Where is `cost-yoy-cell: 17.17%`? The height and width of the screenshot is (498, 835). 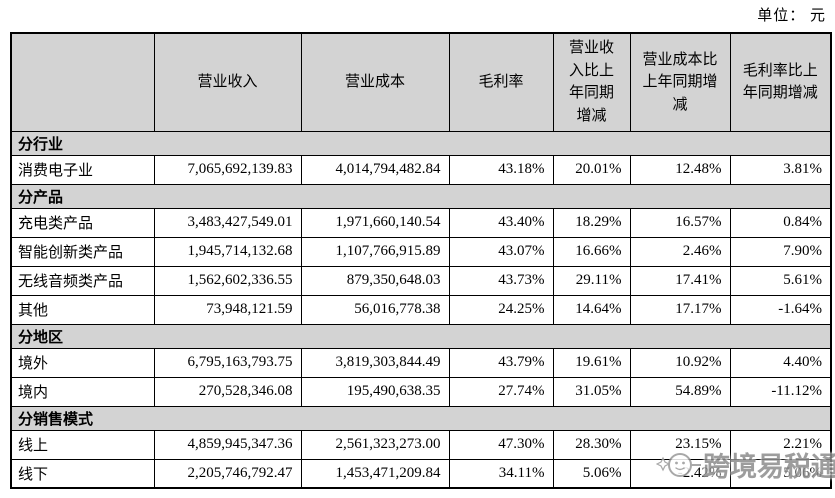
cost-yoy-cell: 17.17% is located at coordinates (680, 309).